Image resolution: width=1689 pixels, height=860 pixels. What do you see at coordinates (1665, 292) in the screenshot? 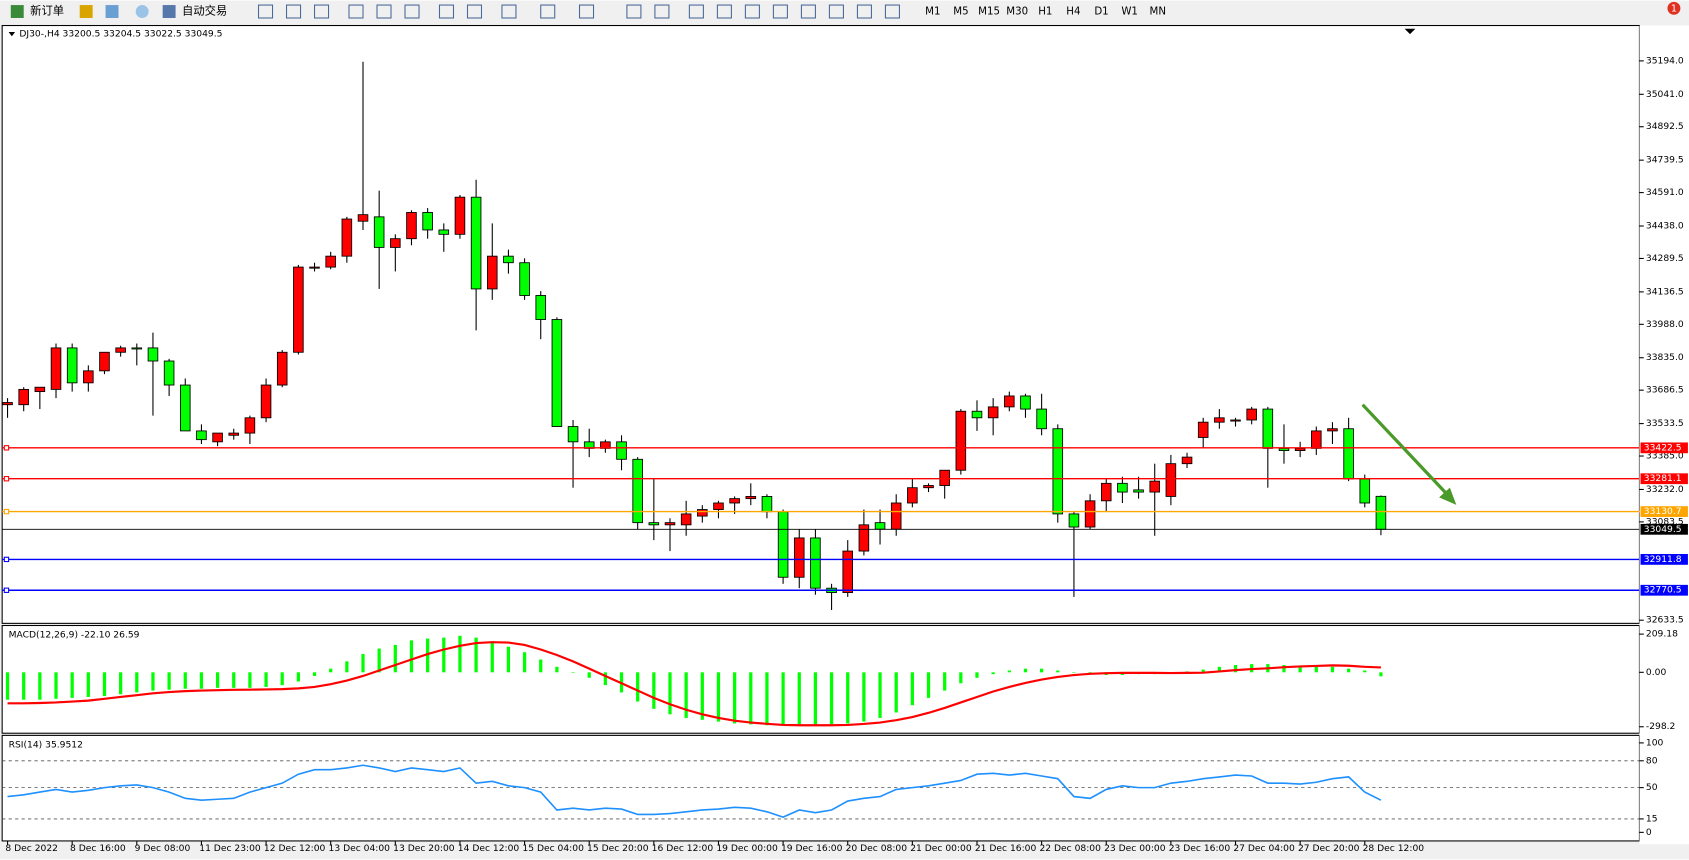
I see `y-tick-label: 34136.5` at bounding box center [1665, 292].